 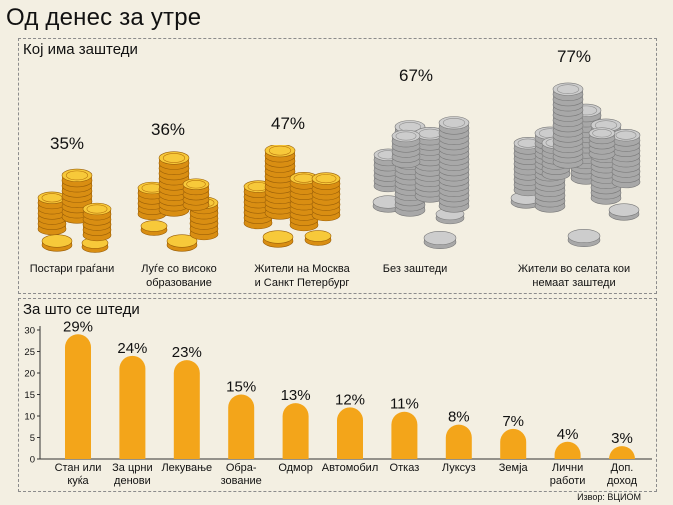 What do you see at coordinates (622, 481) in the screenshot?
I see `category-label: доход` at bounding box center [622, 481].